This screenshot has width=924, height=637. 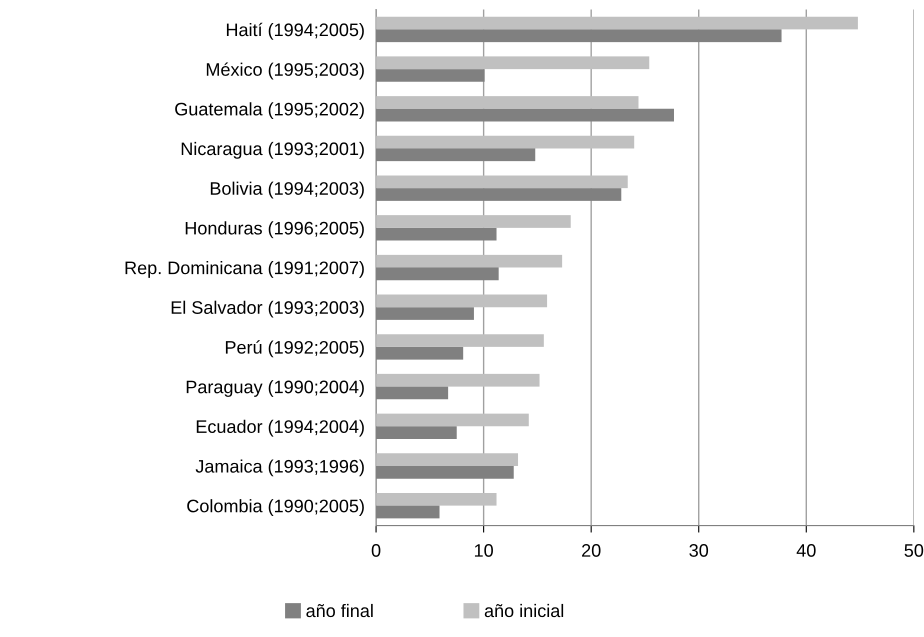 I want to click on y-tick-label: Rep. Dominicana (1991;2007), so click(x=245, y=269).